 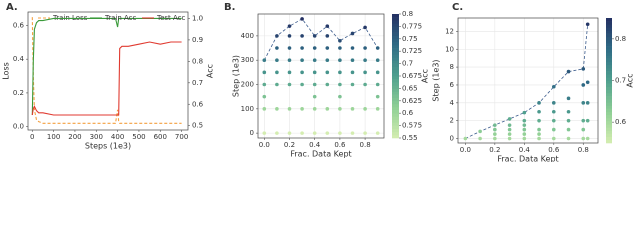 What do you see at coordinates (620, 39) in the screenshot?
I see `colorbar-tick-label: 0.8` at bounding box center [620, 39].